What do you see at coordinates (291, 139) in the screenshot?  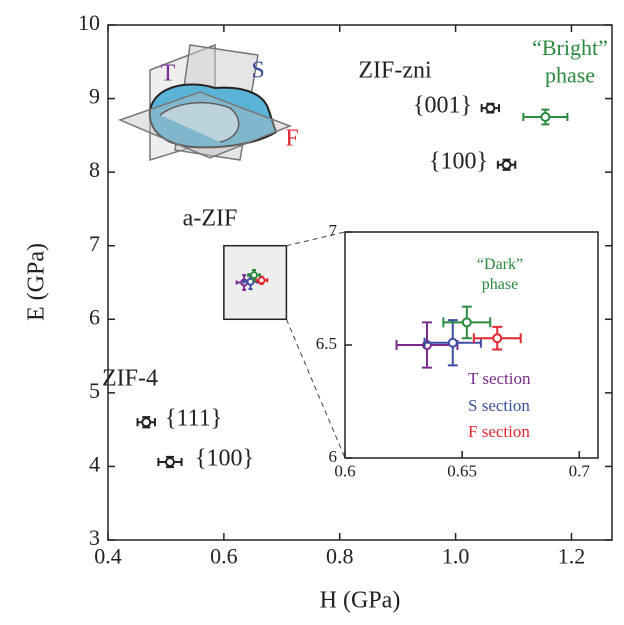 I see `annotation: F` at bounding box center [291, 139].